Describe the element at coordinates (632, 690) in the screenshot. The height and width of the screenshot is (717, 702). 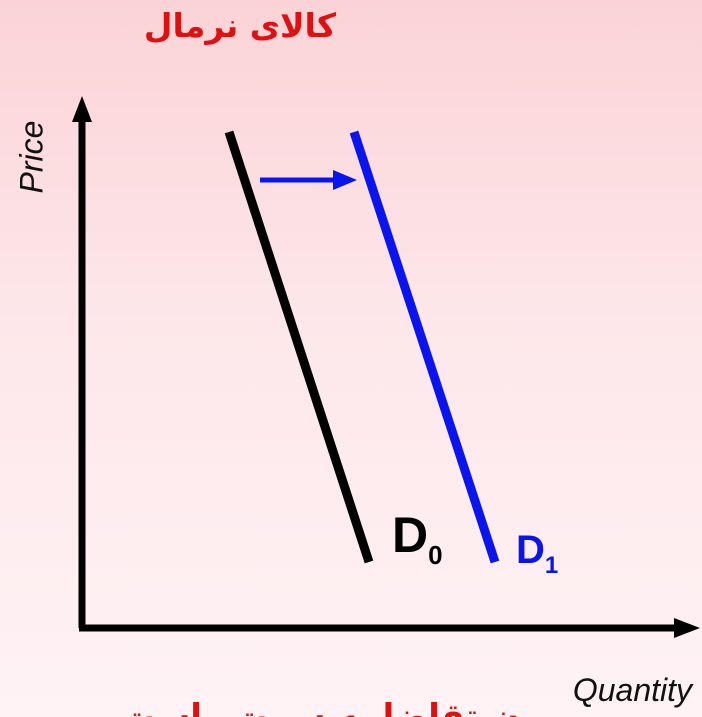
I see `x-axis-label: Quantity` at that location.